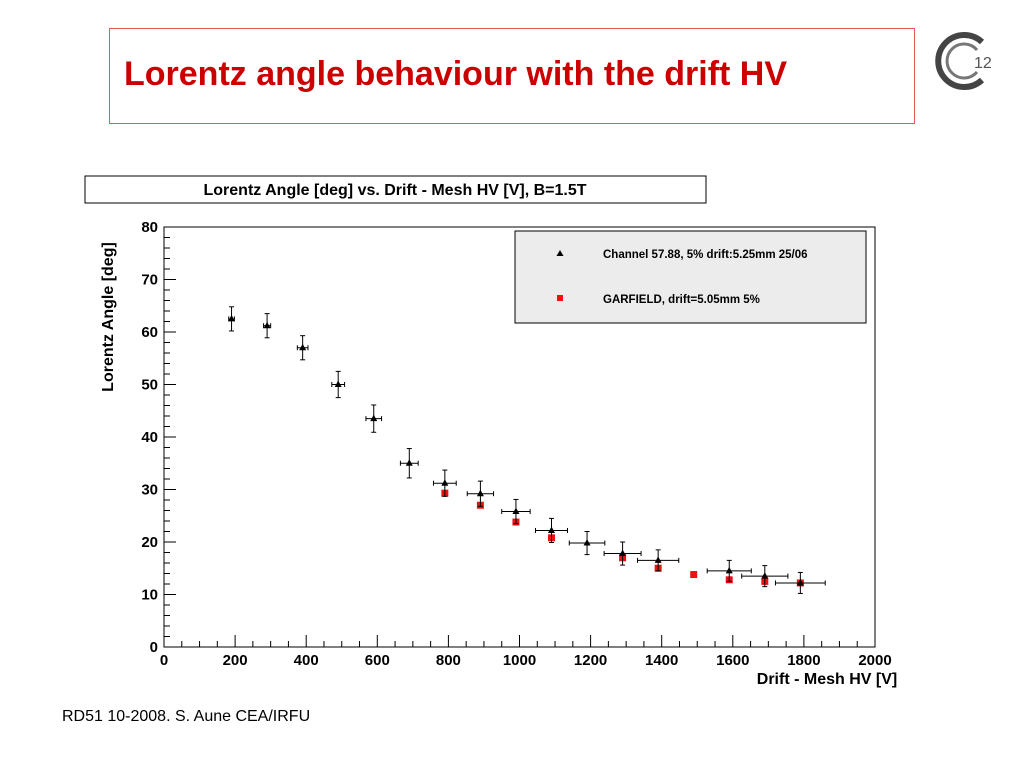 Image resolution: width=1024 pixels, height=768 pixels. I want to click on y-tick-label: 40, so click(149, 437).